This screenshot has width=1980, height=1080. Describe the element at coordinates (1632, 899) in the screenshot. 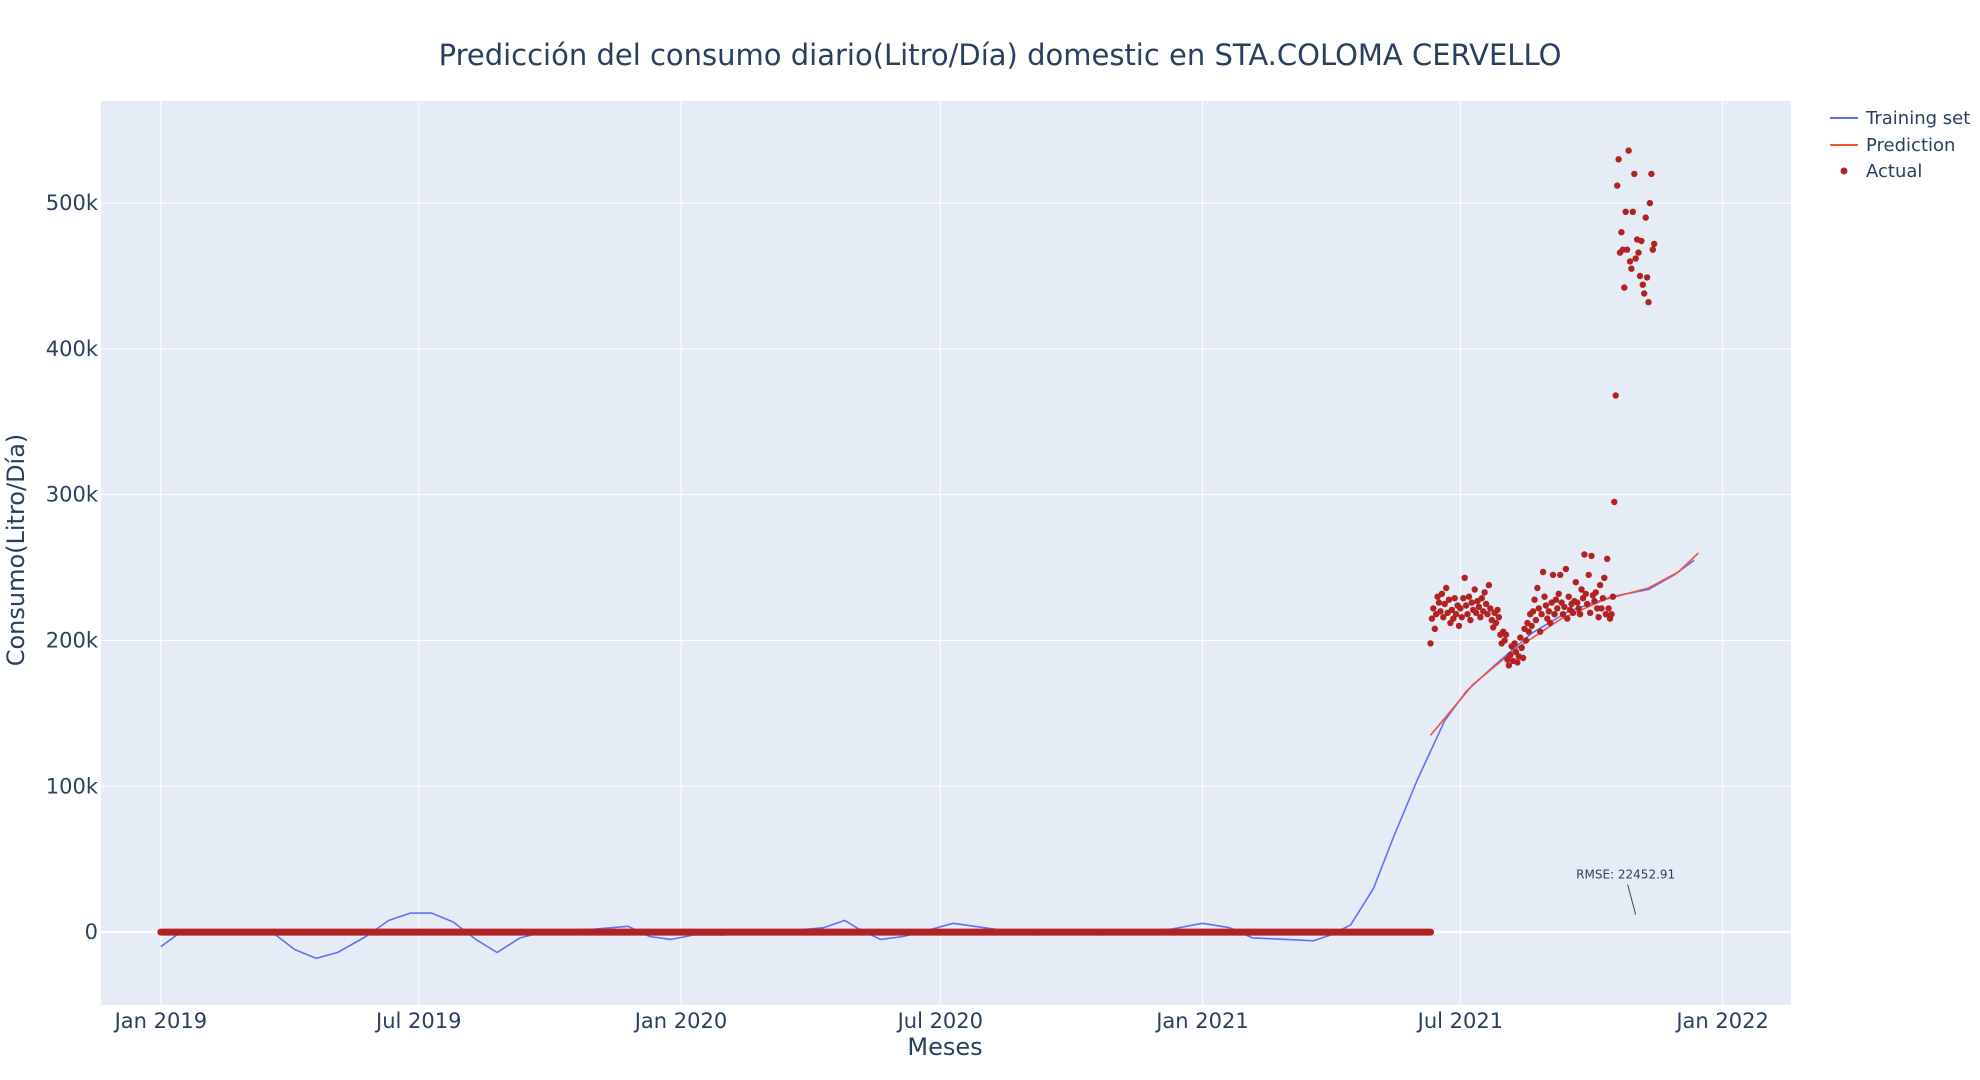

I see `annotation-arrow` at that location.